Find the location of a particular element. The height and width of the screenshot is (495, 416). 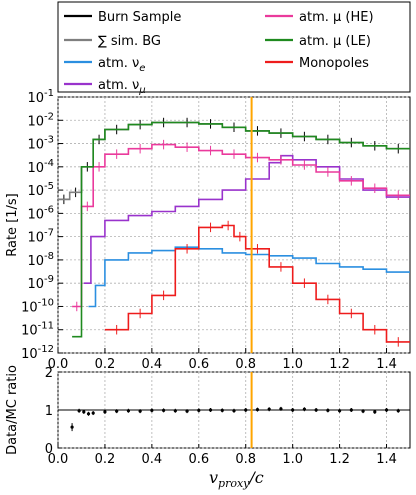

x-axis-label: vproxy/c is located at coordinates (236, 479).